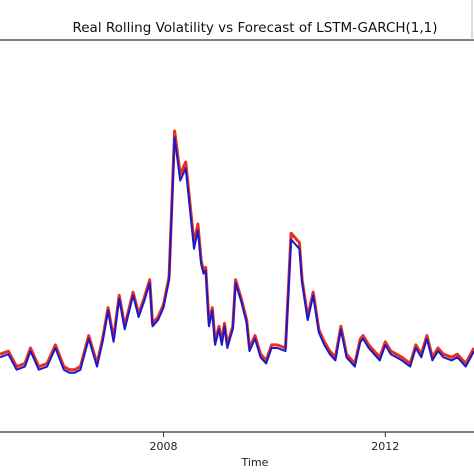 This screenshot has width=474, height=474. I want to click on x-axis-label: Time, so click(255, 462).